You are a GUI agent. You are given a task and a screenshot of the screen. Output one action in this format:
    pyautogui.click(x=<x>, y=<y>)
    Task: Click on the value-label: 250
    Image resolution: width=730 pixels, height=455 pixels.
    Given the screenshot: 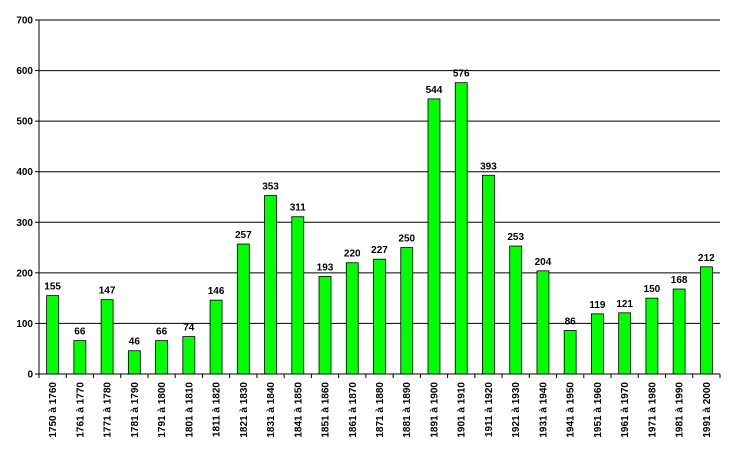 What is the action you would take?
    pyautogui.click(x=406, y=239)
    